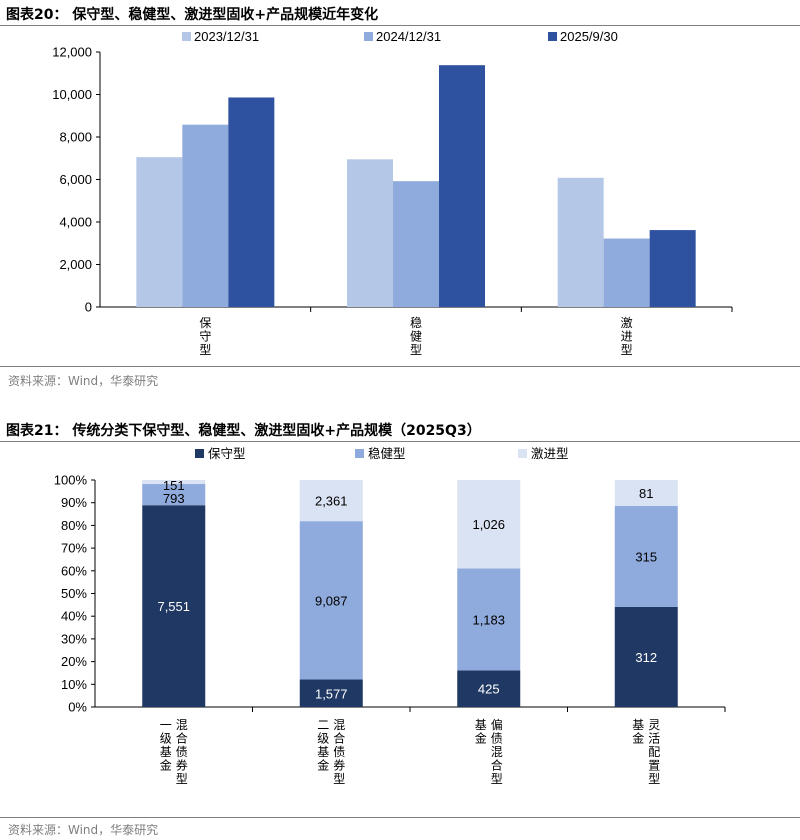 Image resolution: width=800 pixels, height=840 pixels. I want to click on y-tick-label: 10,000, so click(72, 94).